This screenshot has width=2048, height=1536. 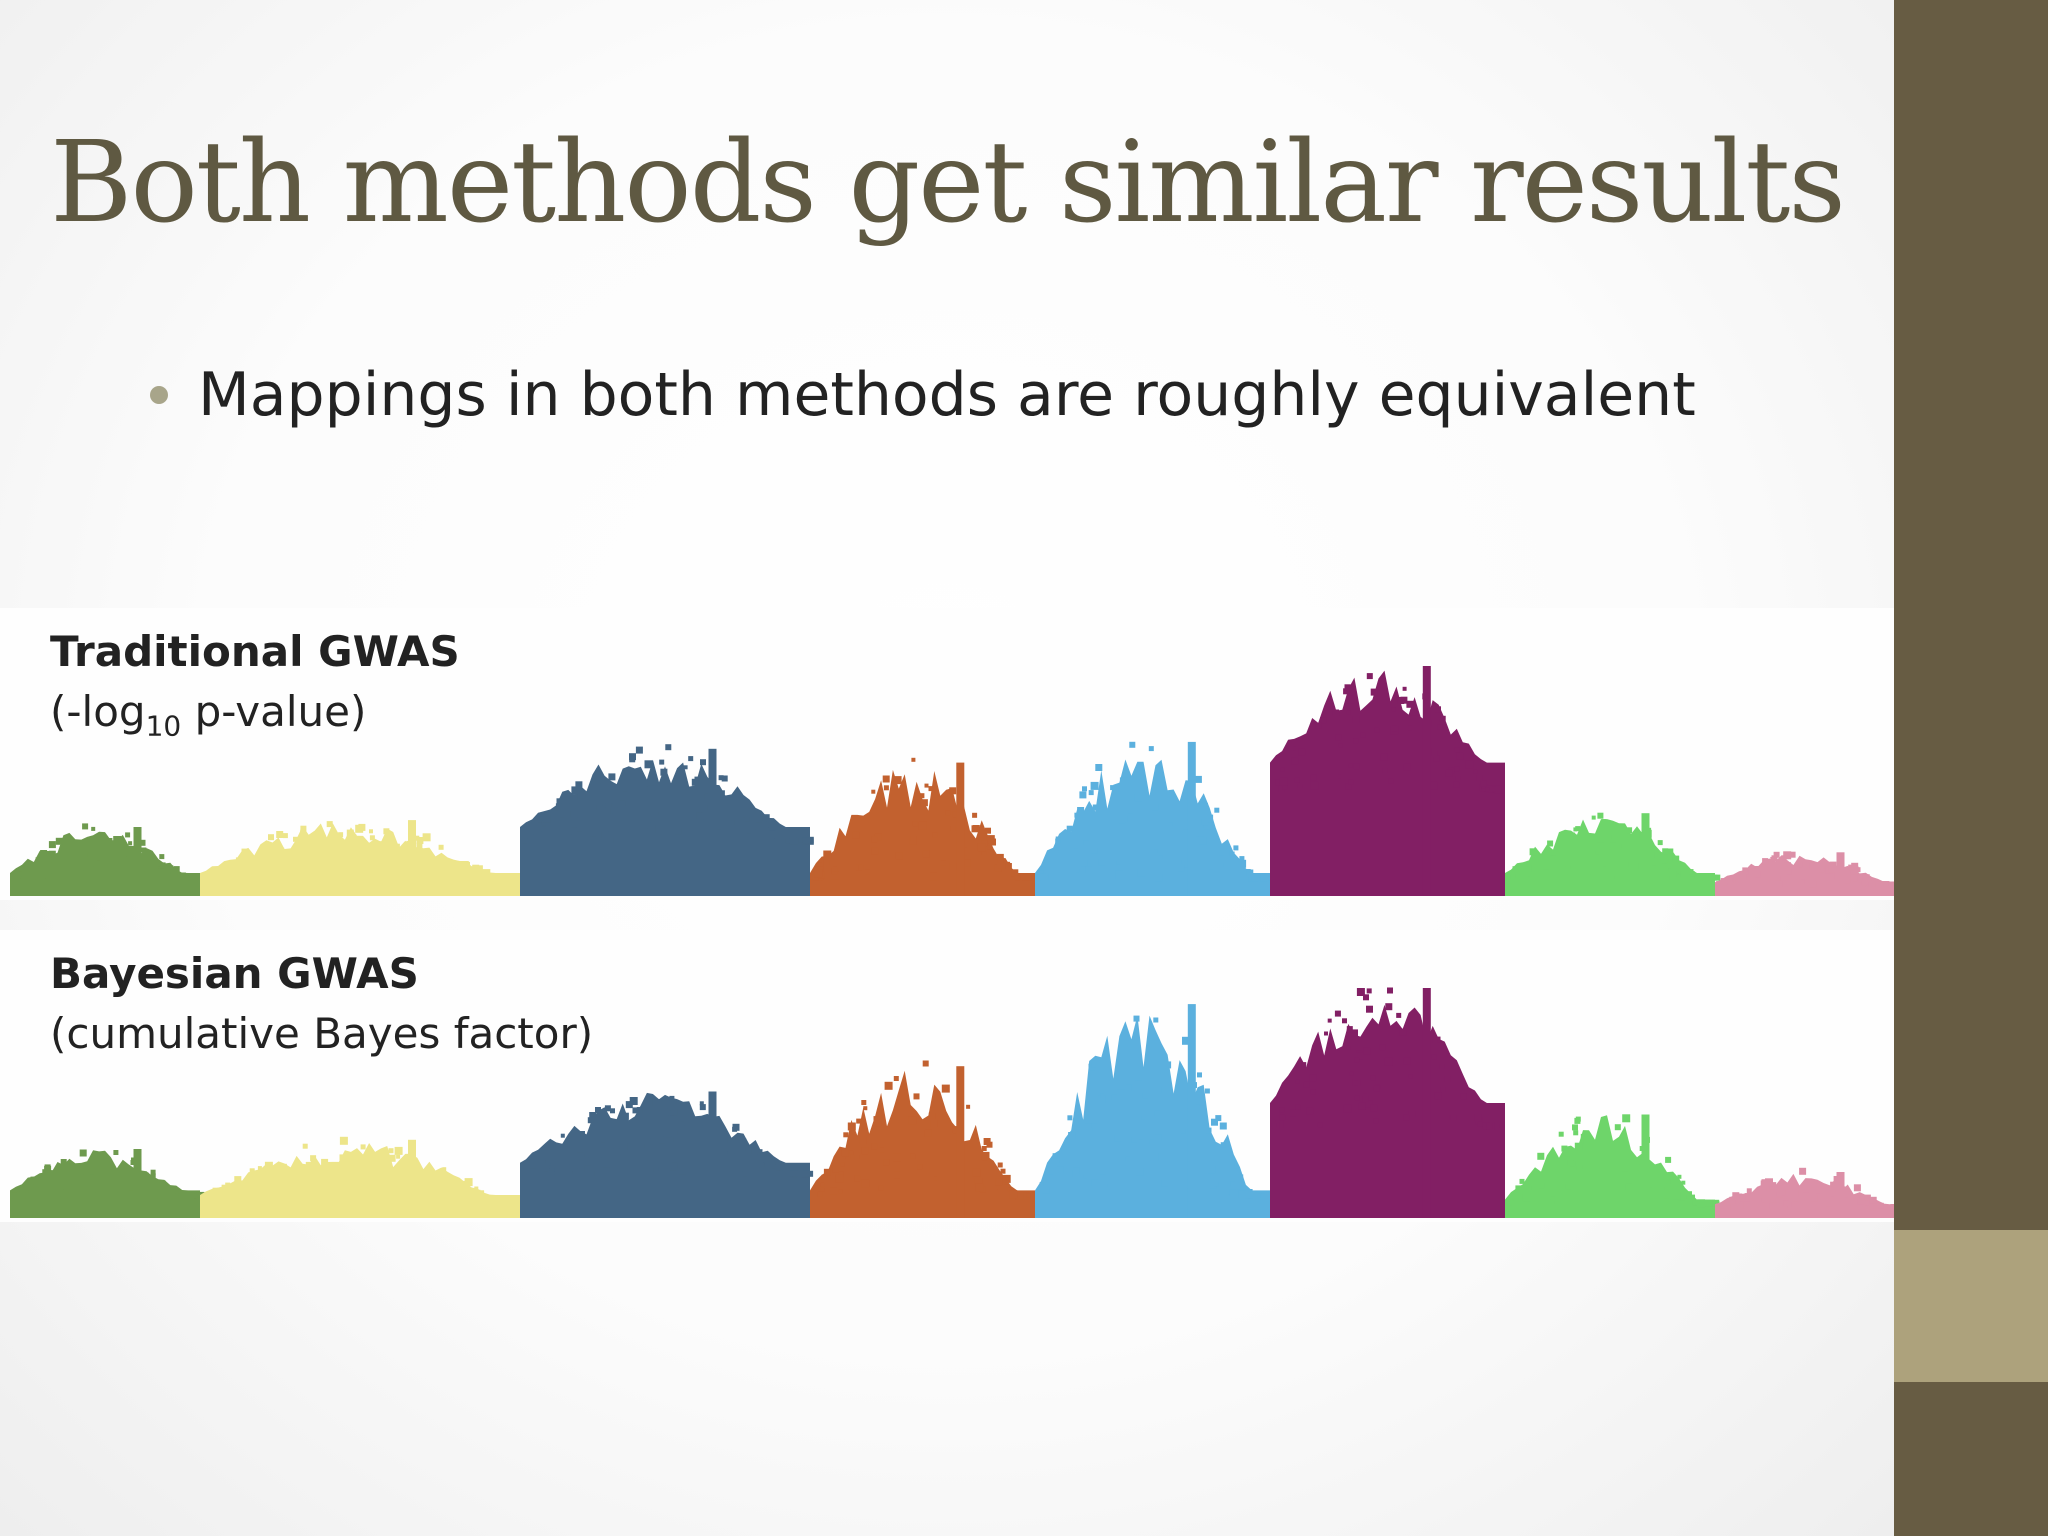 I want to click on peak-marker, so click(x=712, y=1154).